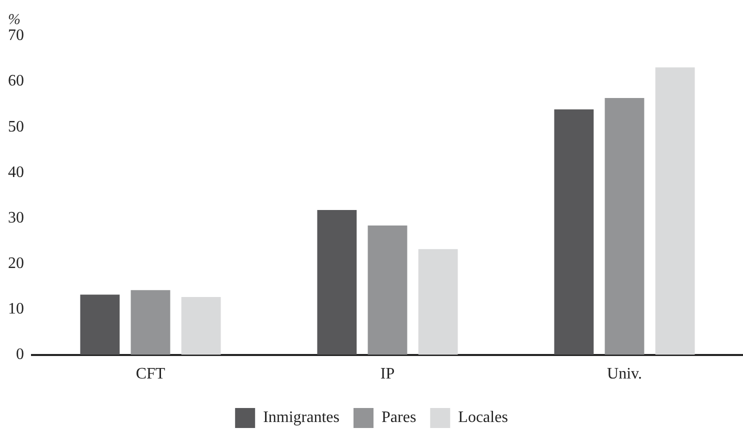  I want to click on y-tick-label: 20, so click(16, 263).